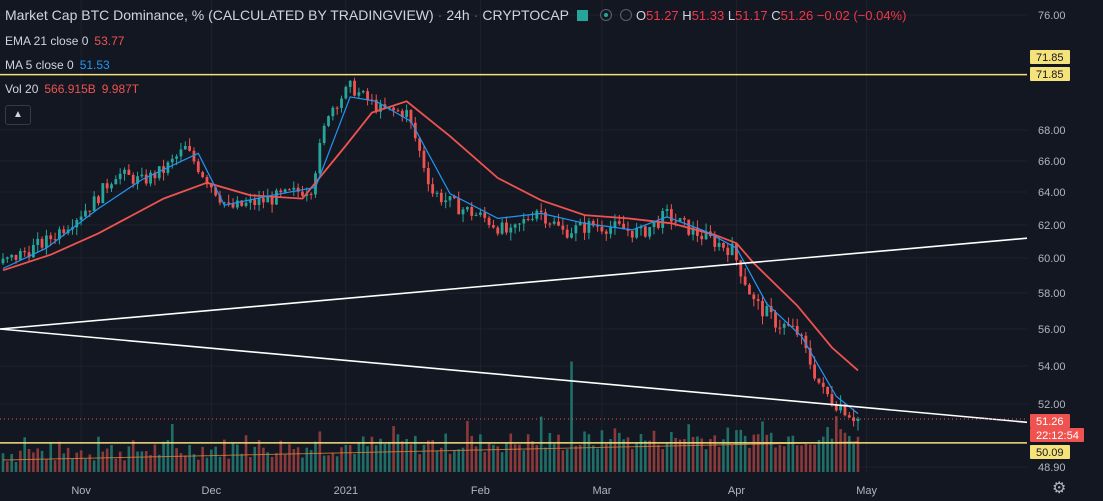  I want to click on price-tick-label: 48.90, so click(1052, 468).